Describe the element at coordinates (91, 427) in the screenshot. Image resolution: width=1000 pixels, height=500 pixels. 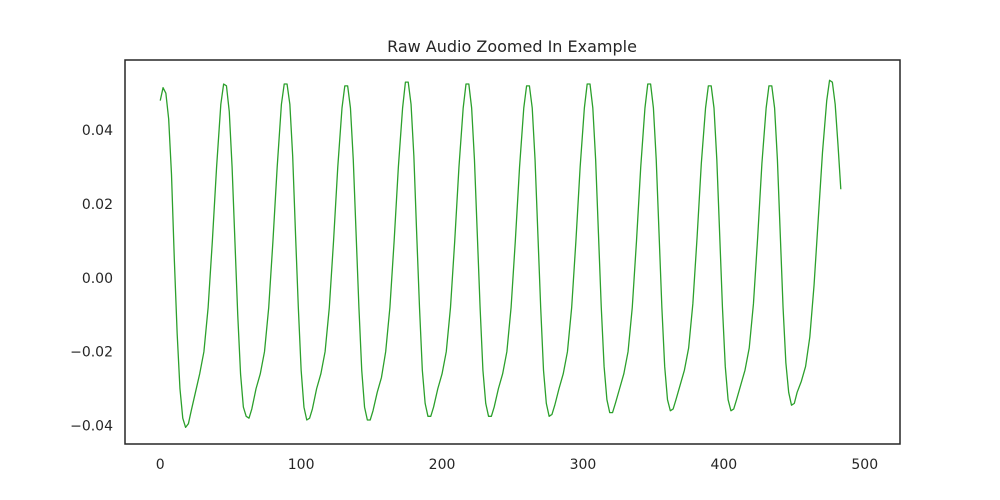
I see `y-tick-label: −0.04` at that location.